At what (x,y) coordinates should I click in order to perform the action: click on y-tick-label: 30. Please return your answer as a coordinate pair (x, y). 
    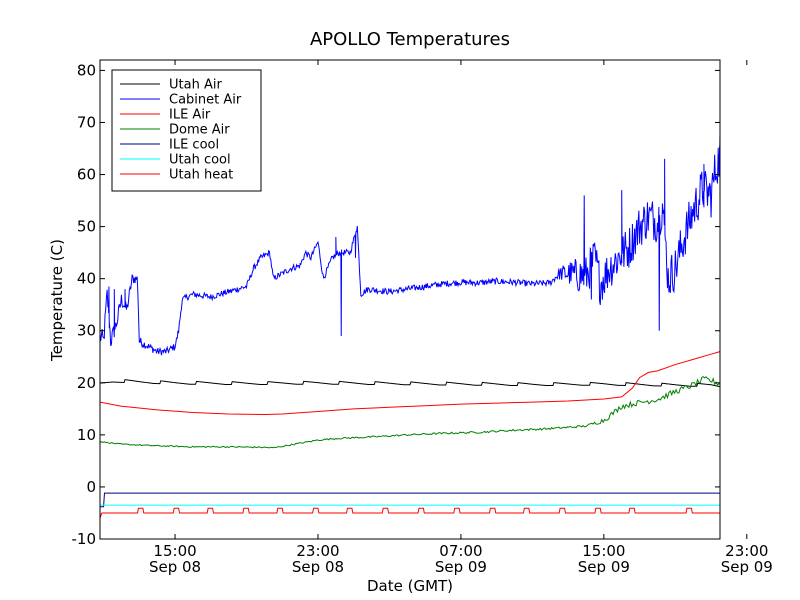
    Looking at the image, I should click on (86, 331).